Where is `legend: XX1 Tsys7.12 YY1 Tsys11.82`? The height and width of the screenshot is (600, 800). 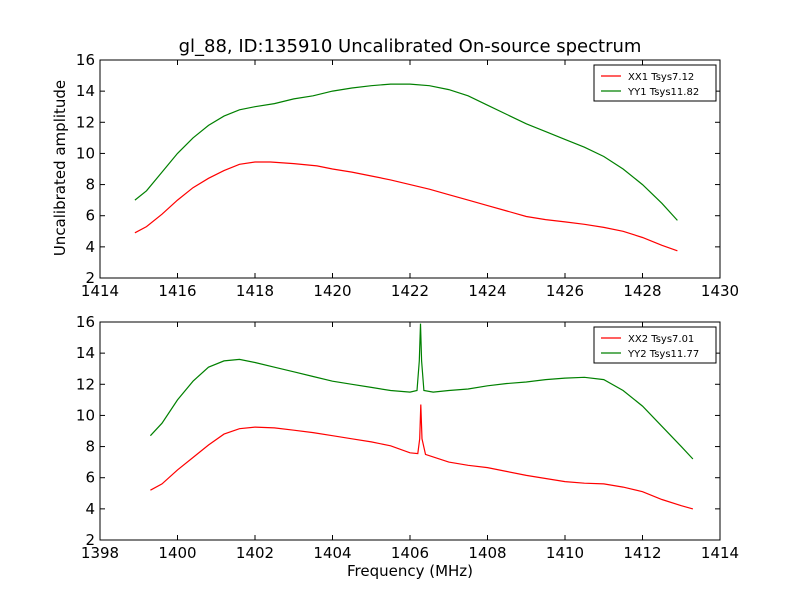
legend: XX1 Tsys7.12 YY1 Tsys11.82 is located at coordinates (655, 83).